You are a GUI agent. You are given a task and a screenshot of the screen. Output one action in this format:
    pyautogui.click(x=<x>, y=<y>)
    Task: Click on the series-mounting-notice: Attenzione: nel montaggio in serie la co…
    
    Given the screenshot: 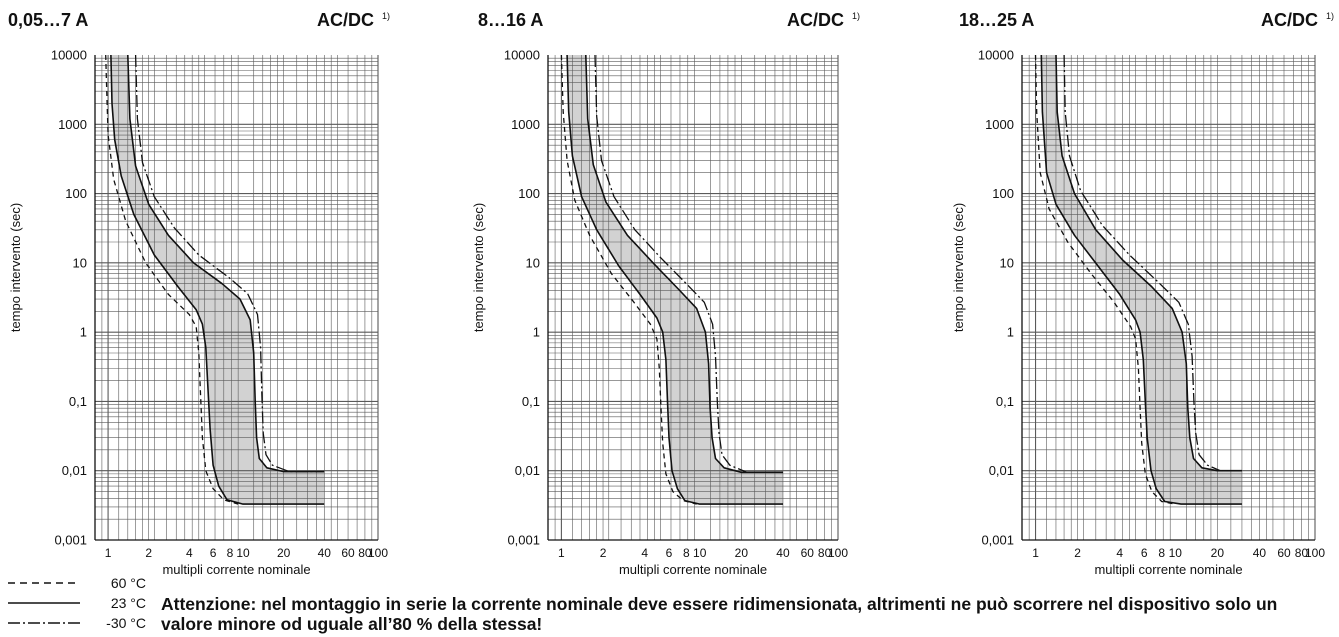 What is the action you would take?
    pyautogui.click(x=719, y=614)
    